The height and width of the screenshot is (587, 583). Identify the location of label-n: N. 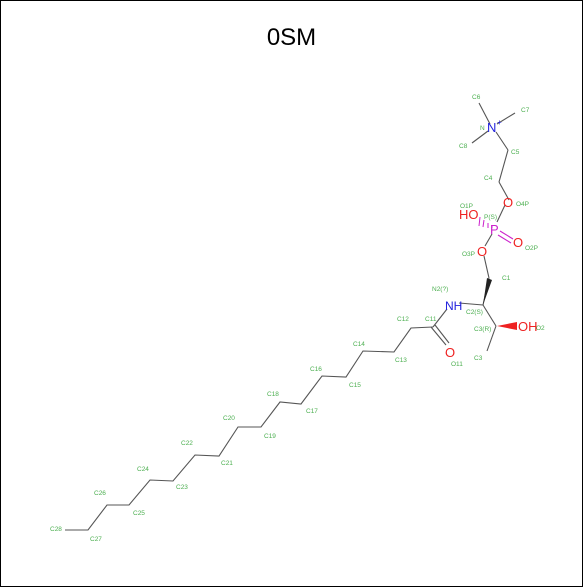
(482, 128).